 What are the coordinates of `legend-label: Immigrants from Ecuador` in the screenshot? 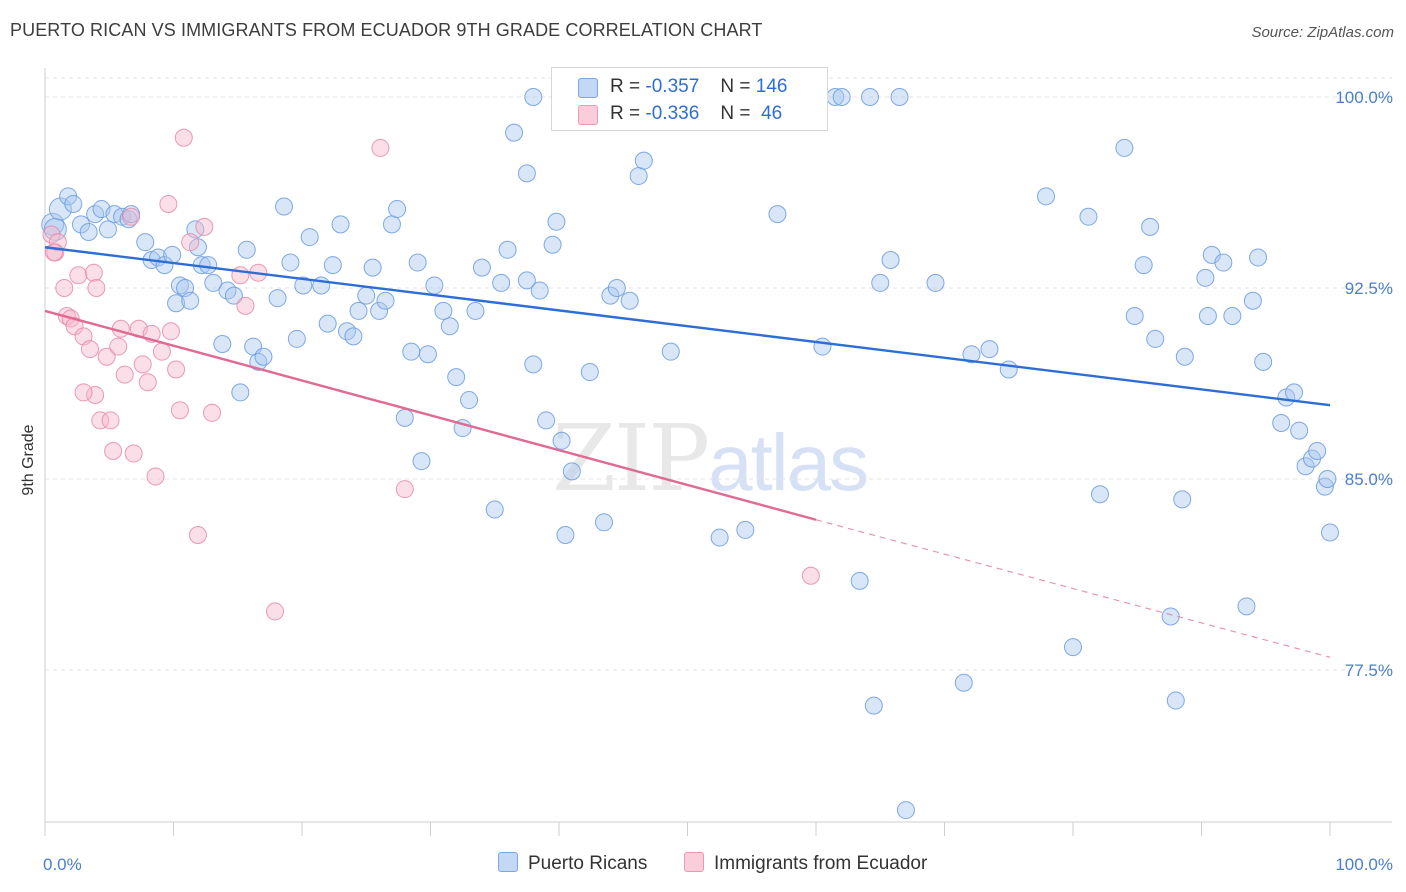 It's located at (821, 863).